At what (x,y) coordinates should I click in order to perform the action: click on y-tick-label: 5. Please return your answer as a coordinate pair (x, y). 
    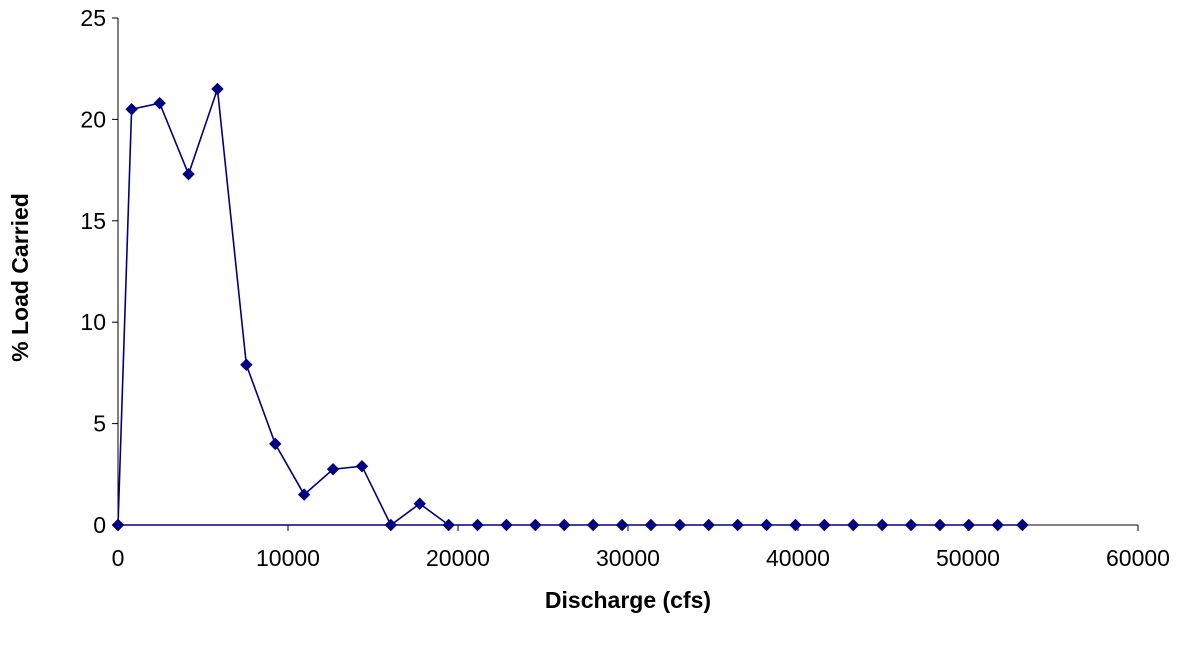
    Looking at the image, I should click on (99, 424).